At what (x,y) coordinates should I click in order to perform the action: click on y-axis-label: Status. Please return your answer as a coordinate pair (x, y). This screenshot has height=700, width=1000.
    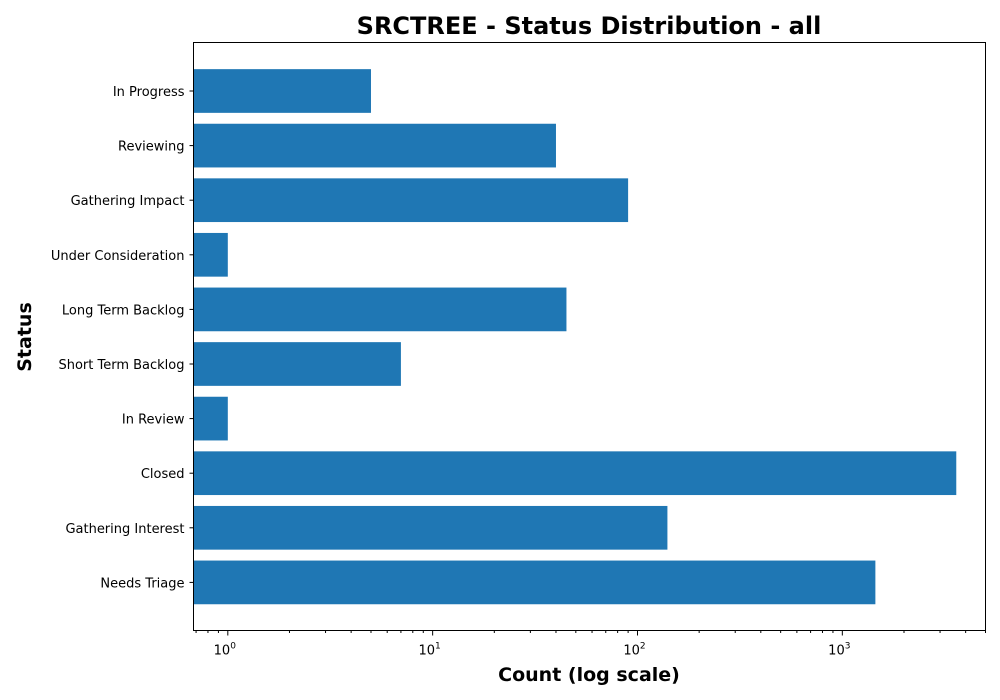
    Looking at the image, I should click on (25, 337).